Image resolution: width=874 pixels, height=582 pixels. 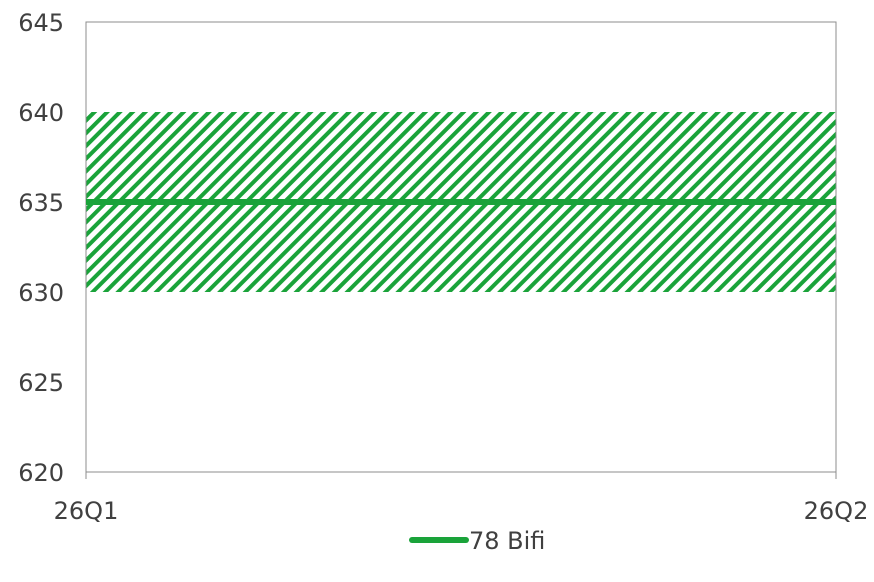 I want to click on y-tick-label: 625, so click(x=41, y=383).